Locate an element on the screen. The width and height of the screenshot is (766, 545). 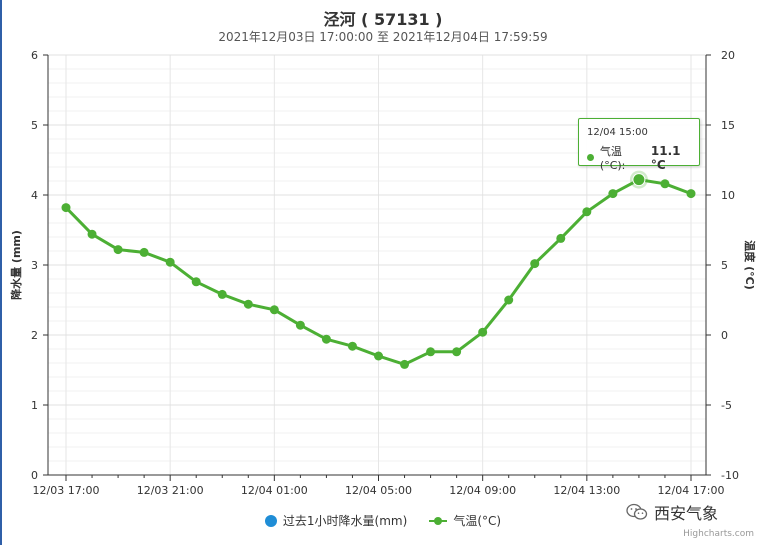
legend-precip-icon is located at coordinates (270, 520).